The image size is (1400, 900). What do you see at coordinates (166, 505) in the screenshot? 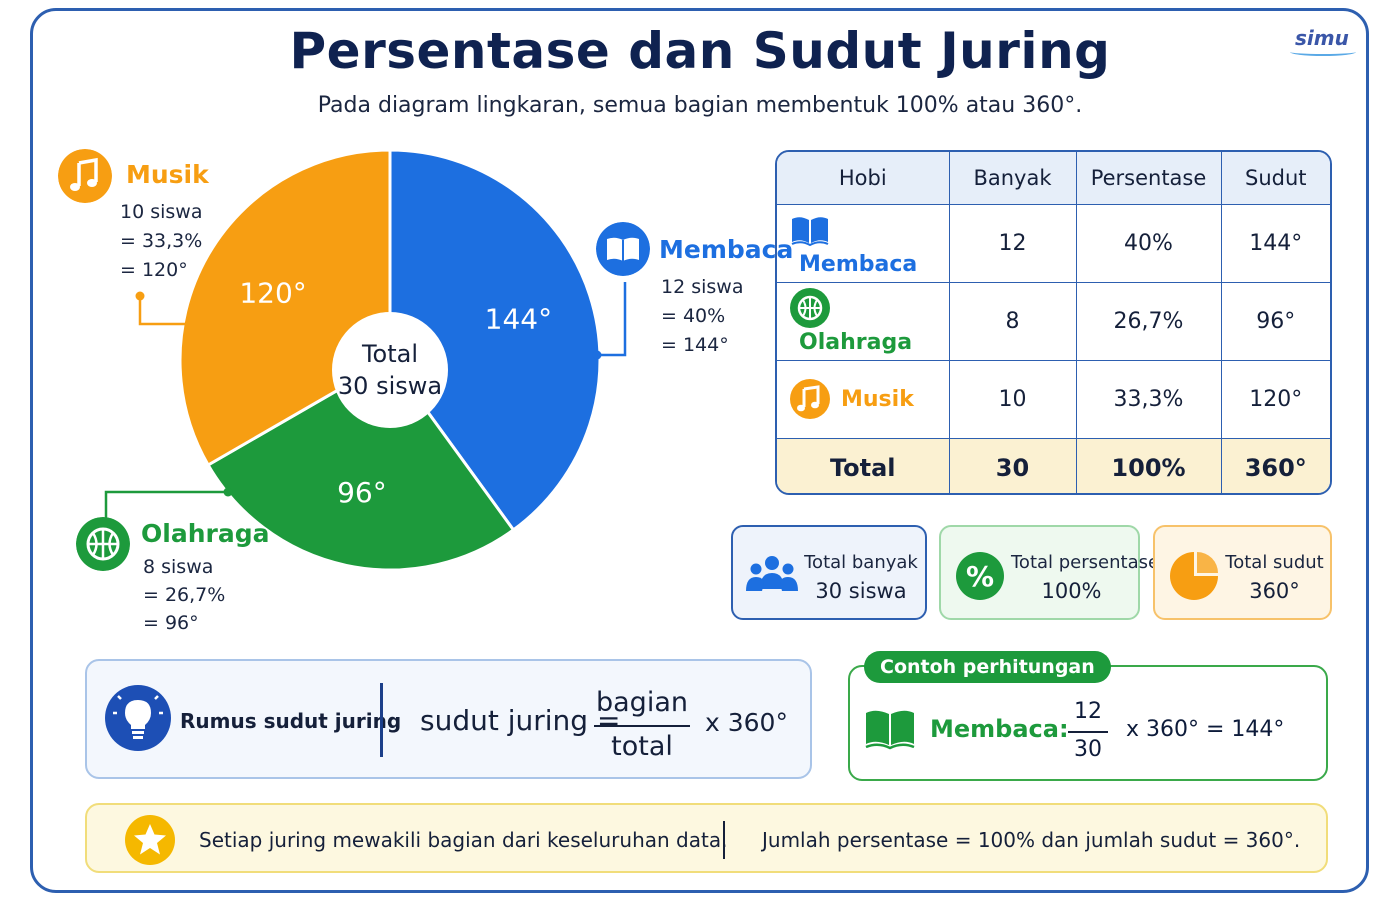
I see `olahraga-leader-line` at bounding box center [166, 505].